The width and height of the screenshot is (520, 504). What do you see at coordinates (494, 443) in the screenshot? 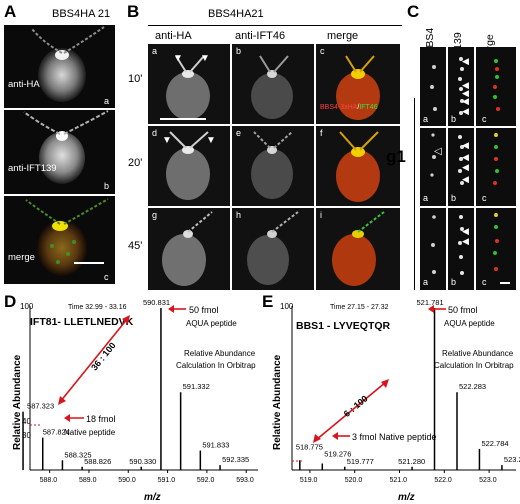
I see `e-peak-label: 522.784` at bounding box center [494, 443].